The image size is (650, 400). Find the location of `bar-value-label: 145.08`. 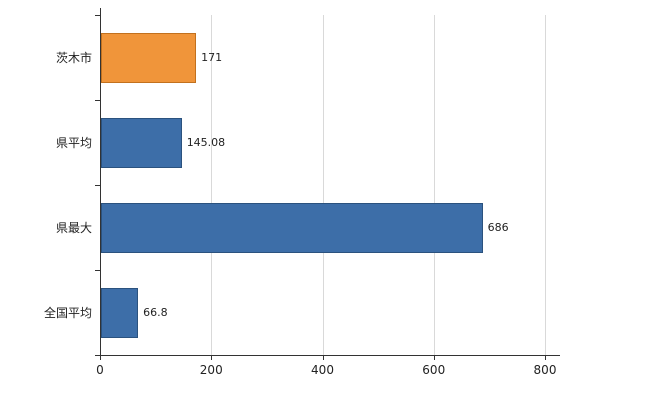

bar-value-label: 145.08 is located at coordinates (206, 142).